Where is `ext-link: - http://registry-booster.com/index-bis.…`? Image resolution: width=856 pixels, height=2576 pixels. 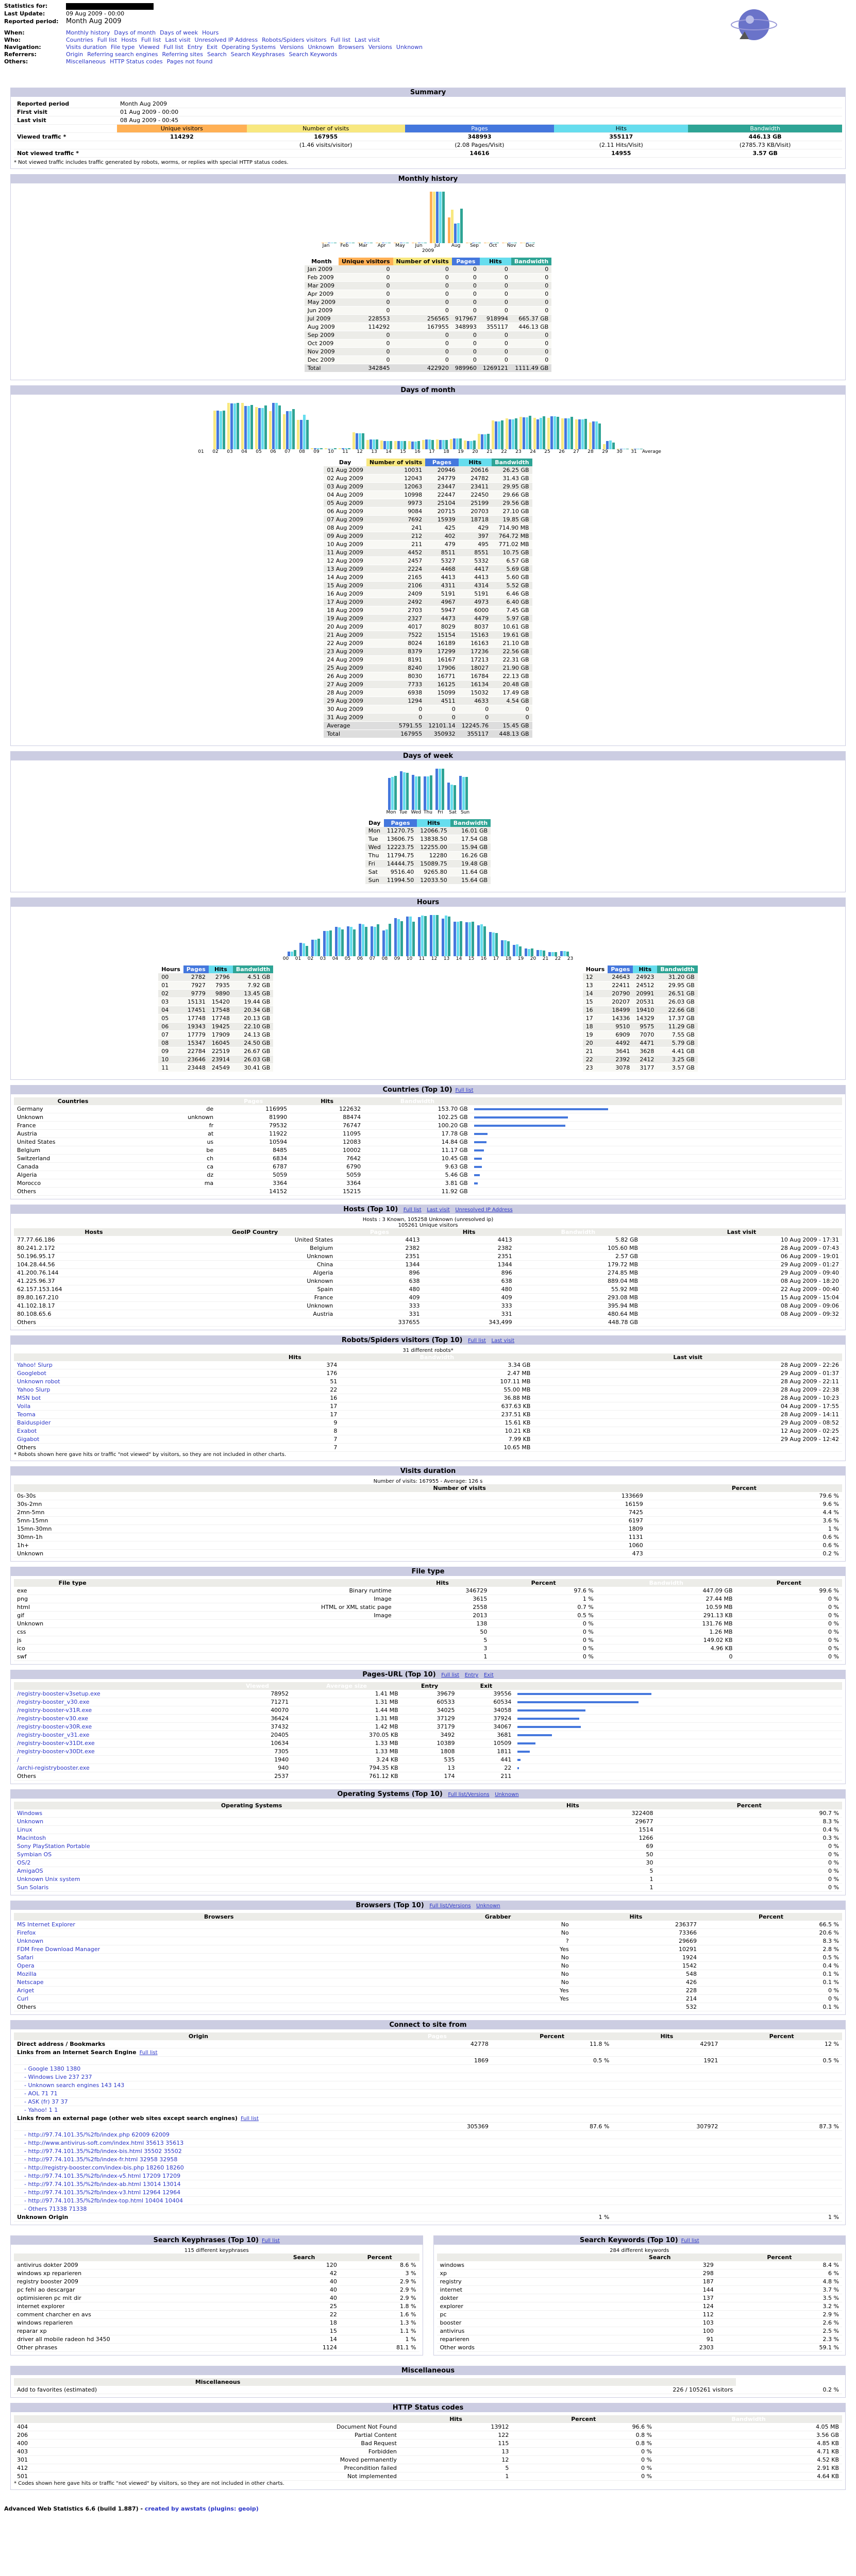 ext-link: - http://registry-booster.com/index-bis.… is located at coordinates (104, 2167).